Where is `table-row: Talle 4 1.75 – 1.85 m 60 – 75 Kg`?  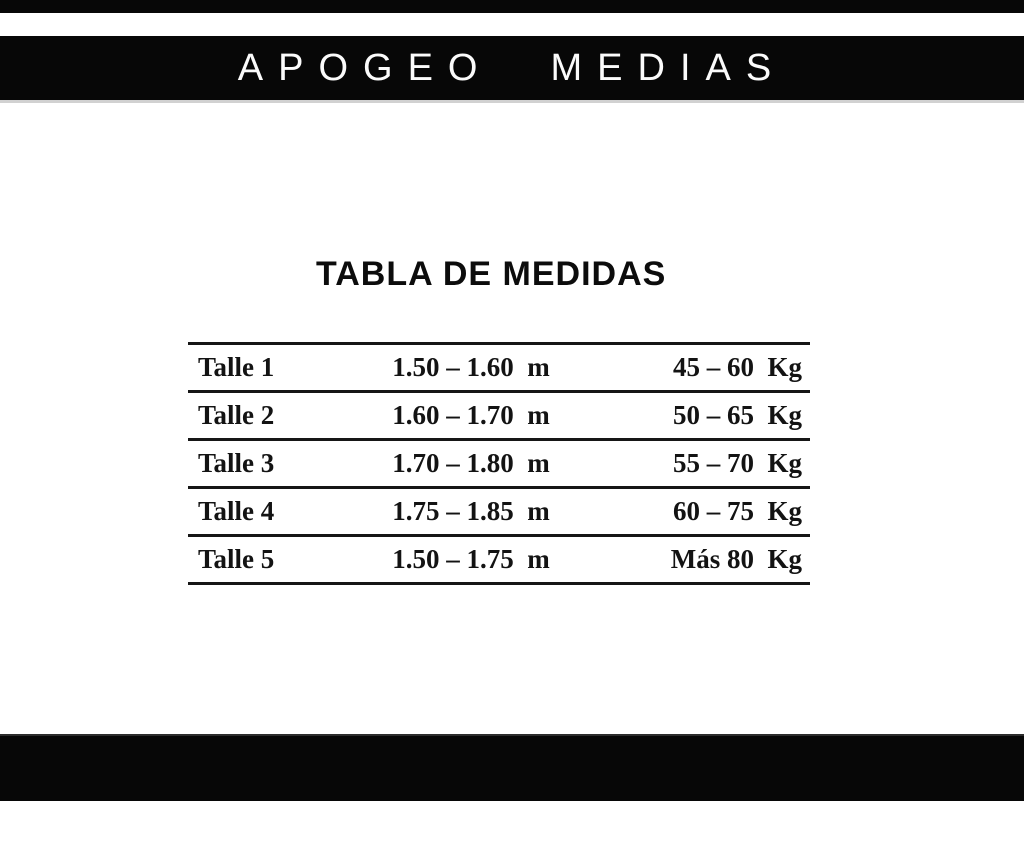
table-row: Talle 4 1.75 – 1.85 m 60 – 75 Kg is located at coordinates (499, 510).